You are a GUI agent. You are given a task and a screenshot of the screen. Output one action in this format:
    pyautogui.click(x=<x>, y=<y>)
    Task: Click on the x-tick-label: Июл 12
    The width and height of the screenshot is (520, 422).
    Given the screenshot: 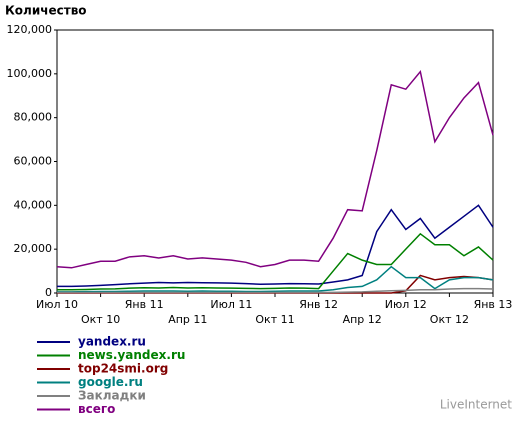 What is the action you would take?
    pyautogui.click(x=406, y=304)
    